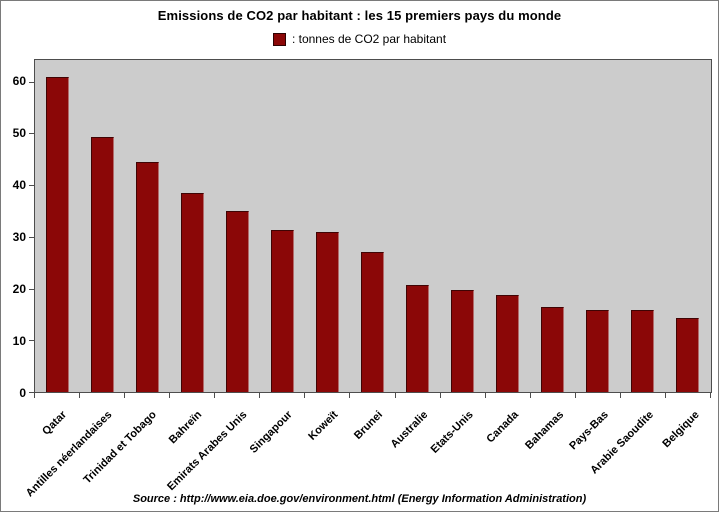 The height and width of the screenshot is (512, 719). I want to click on y-tick-label: 10, so click(19, 340).